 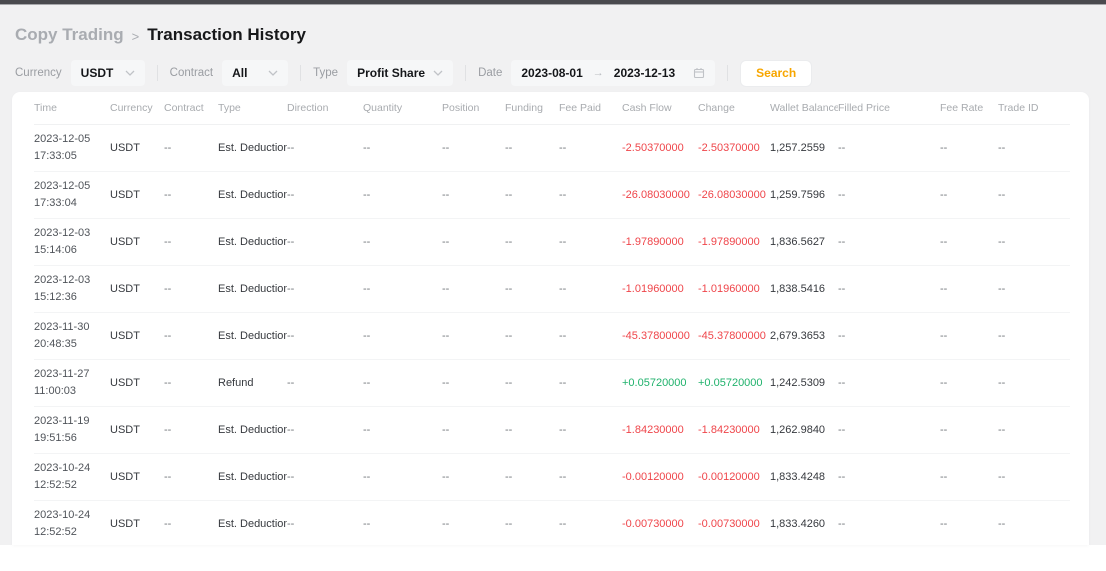 I want to click on date-range-picker: 2023-08-01 → 2023-12-13, so click(x=613, y=73).